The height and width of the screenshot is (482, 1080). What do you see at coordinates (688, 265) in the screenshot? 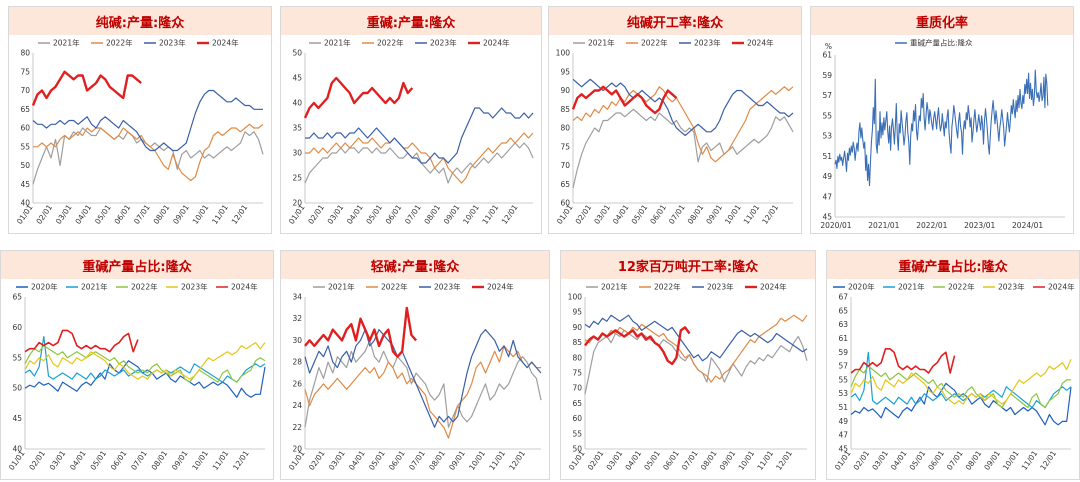
I see `chart-title: 12家百万吨开工率:隆众` at bounding box center [688, 265].